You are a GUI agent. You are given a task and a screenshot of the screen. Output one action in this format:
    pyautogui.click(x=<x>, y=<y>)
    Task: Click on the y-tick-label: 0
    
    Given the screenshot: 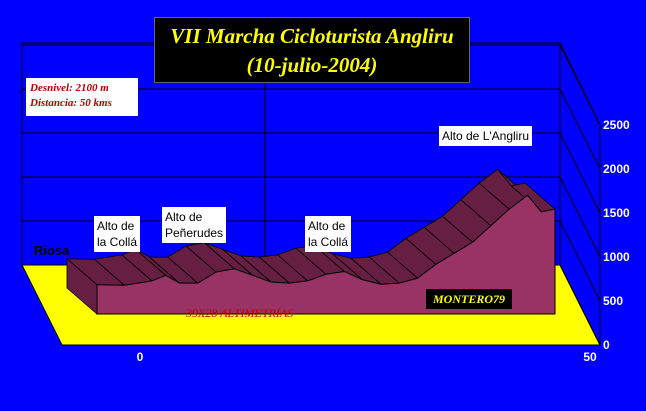 What is the action you would take?
    pyautogui.click(x=606, y=345)
    